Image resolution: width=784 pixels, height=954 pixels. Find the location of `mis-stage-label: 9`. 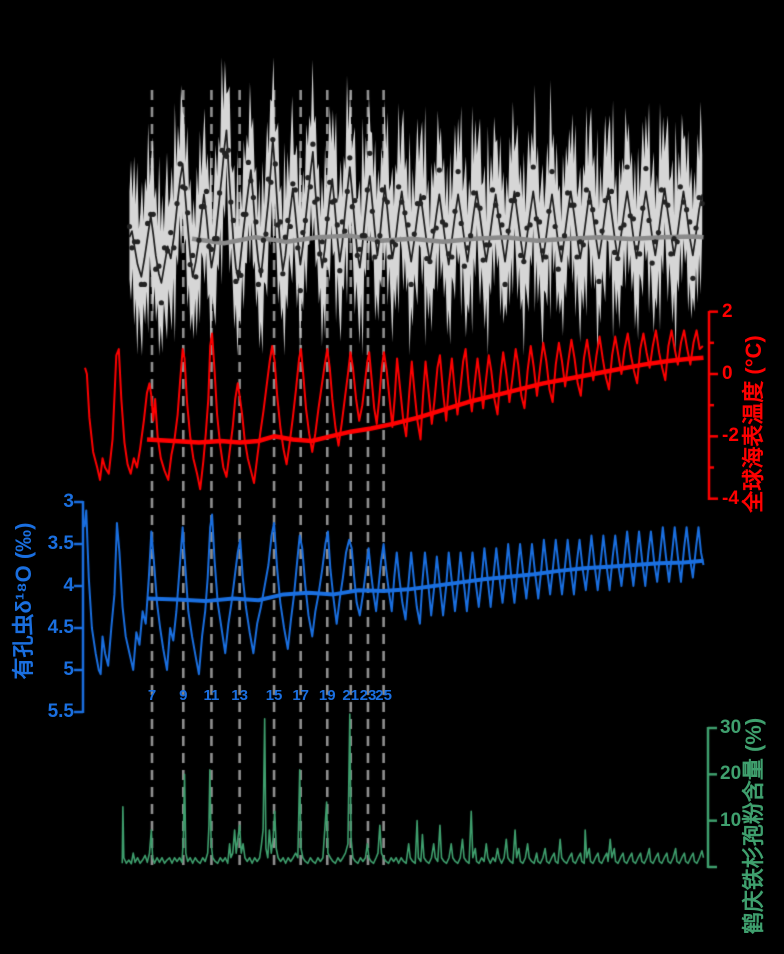

mis-stage-label: 9 is located at coordinates (183, 695).